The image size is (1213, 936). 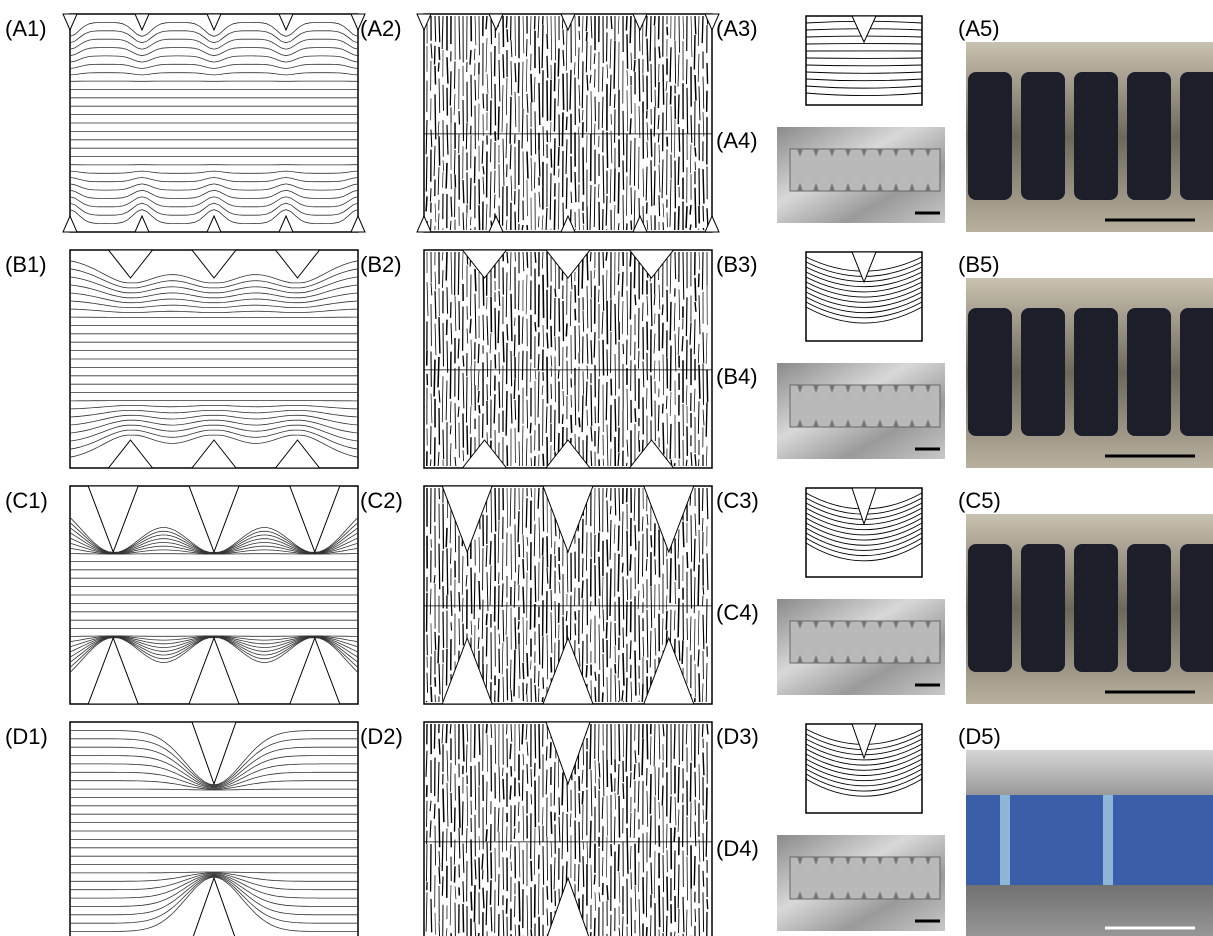 I want to click on fan-line, so click(x=864, y=782).